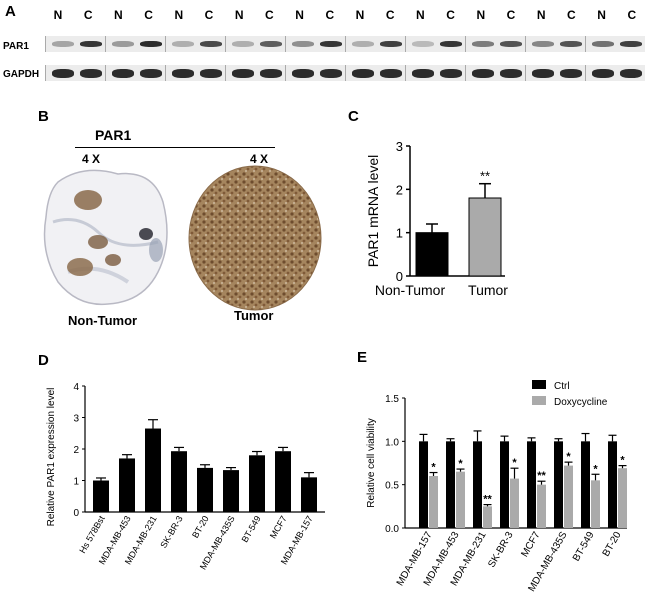  What do you see at coordinates (392, 399) in the screenshot?
I see `y-tick-label: 1.5` at bounding box center [392, 399].